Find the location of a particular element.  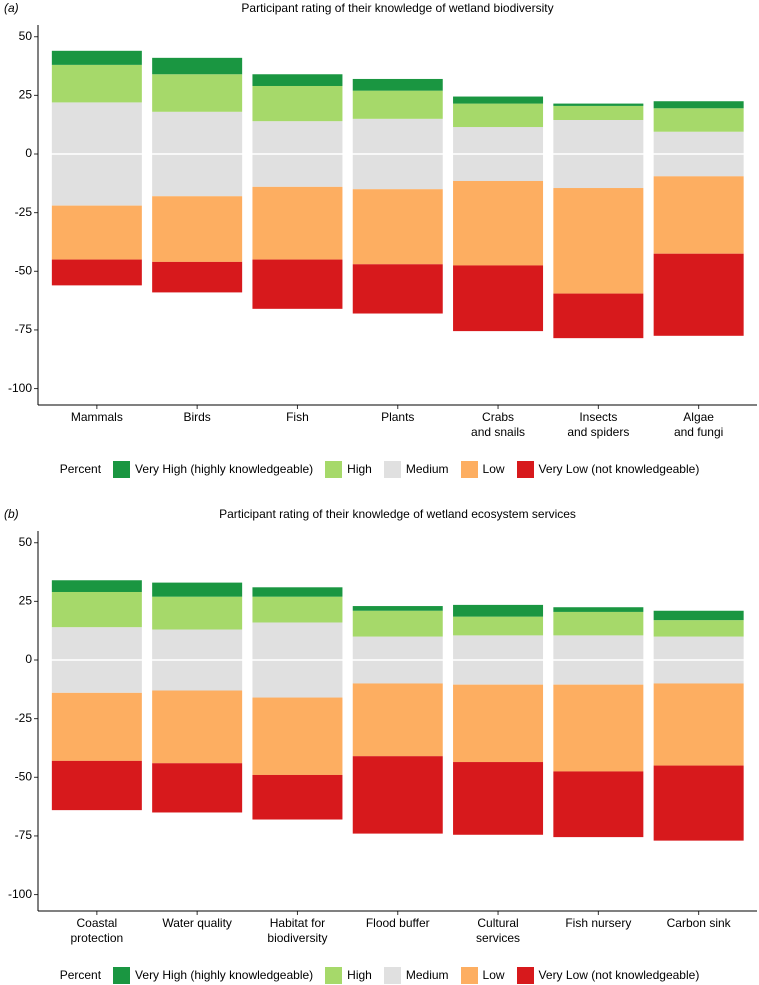

y-tick-label: 25 is located at coordinates (26, 95).